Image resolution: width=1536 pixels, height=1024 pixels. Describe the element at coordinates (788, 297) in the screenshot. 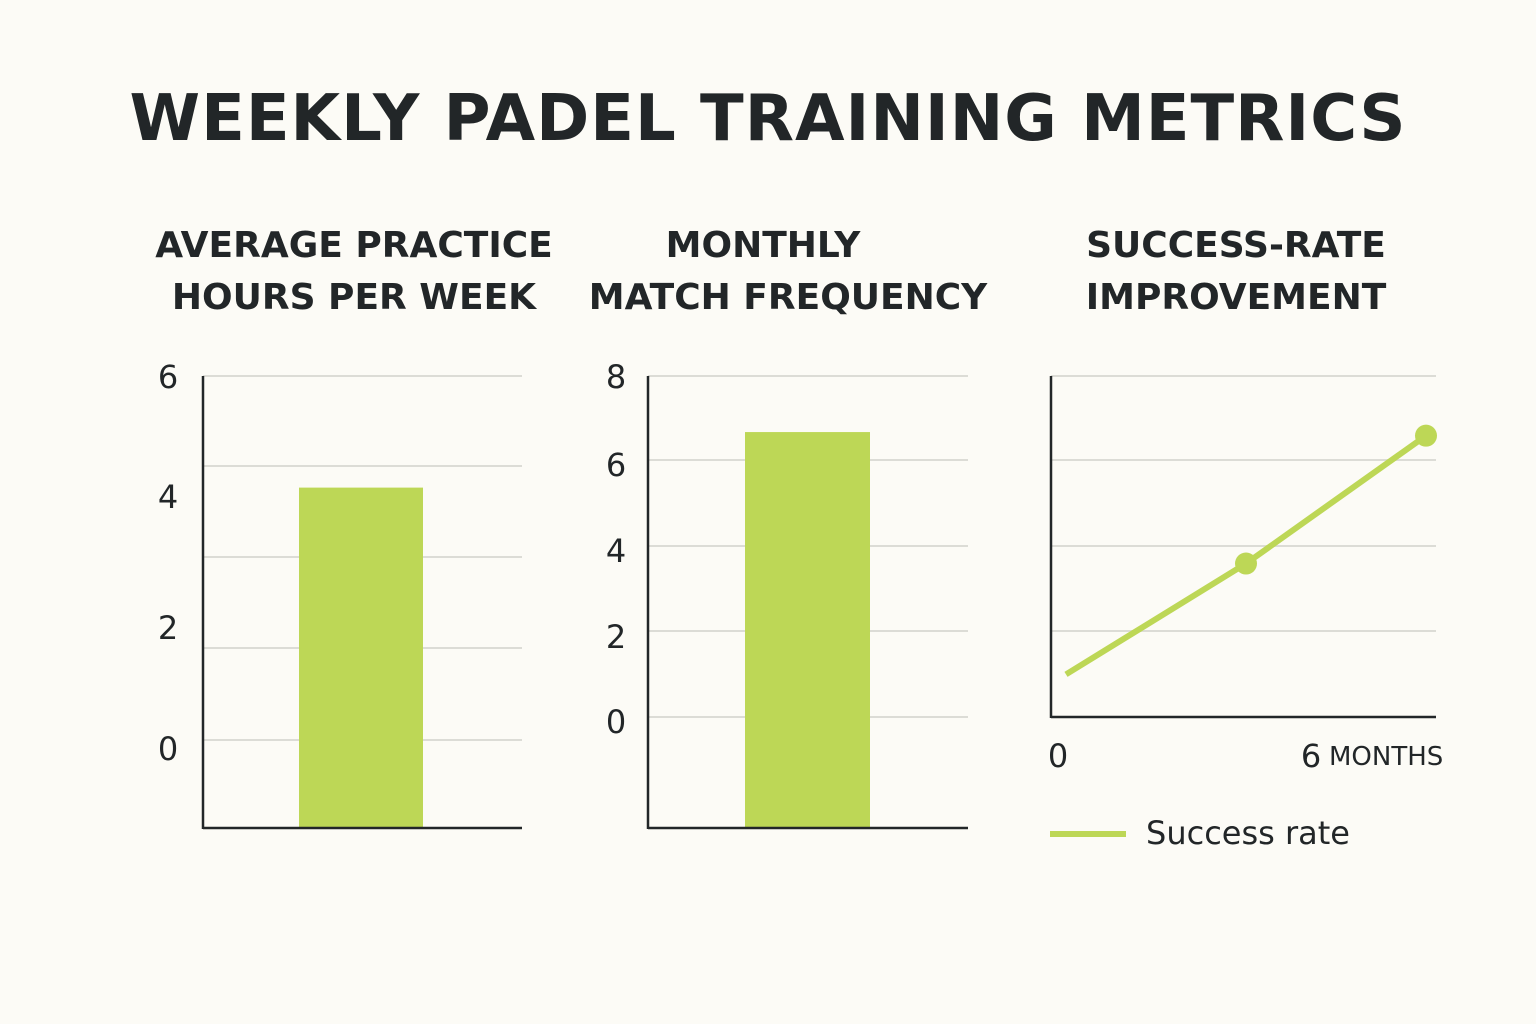

I see `chart2-title-line2: MATCH FREQUENCY` at that location.